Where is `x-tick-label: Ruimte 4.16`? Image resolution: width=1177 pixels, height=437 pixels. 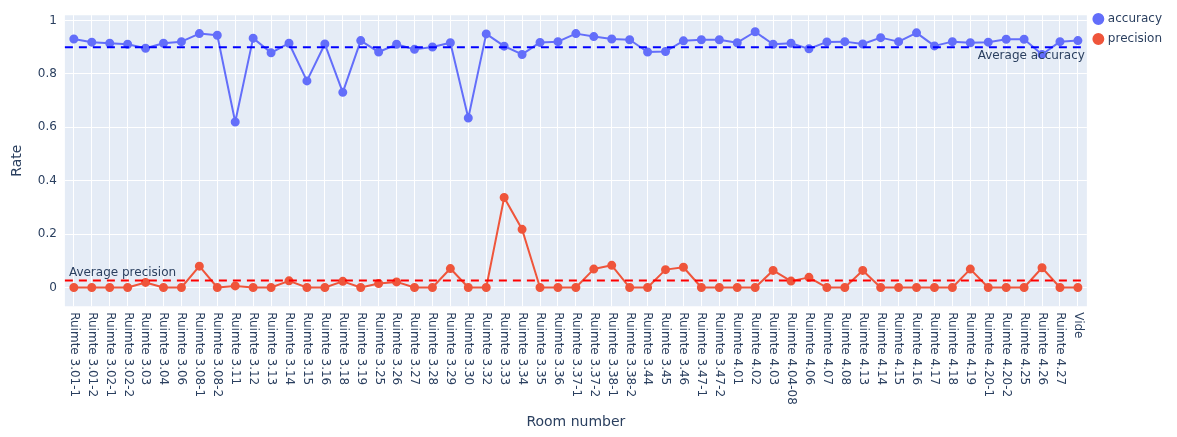 x-tick-label: Ruimte 4.16 is located at coordinates (917, 349).